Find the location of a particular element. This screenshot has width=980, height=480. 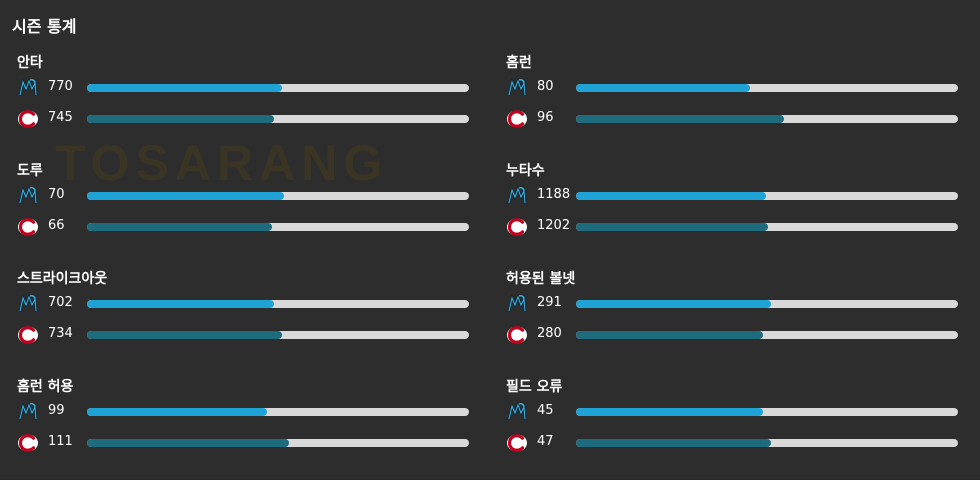

stat-block: 필드 오류 45 47 is located at coordinates (732, 426).